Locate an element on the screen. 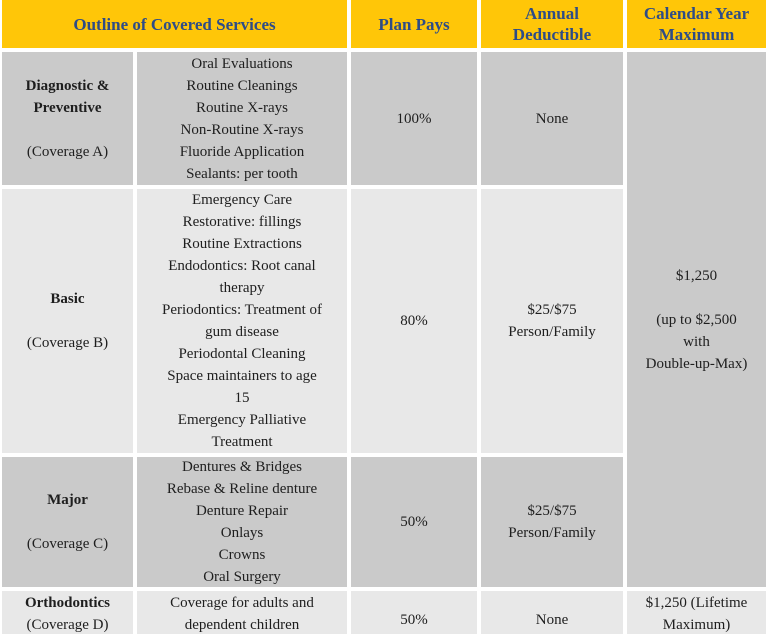 This screenshot has height=634, width=768. header-plan-pays-label: Plan Pays is located at coordinates (414, 24).